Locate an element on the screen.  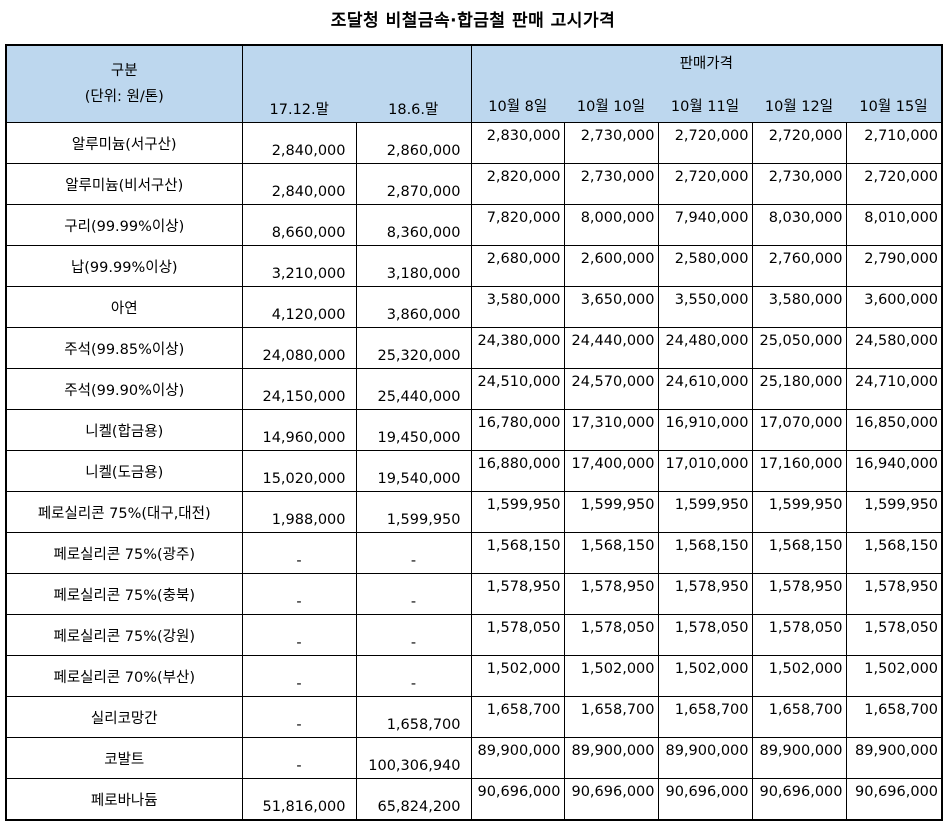
price-cell: 3,180,000 is located at coordinates (413, 266).